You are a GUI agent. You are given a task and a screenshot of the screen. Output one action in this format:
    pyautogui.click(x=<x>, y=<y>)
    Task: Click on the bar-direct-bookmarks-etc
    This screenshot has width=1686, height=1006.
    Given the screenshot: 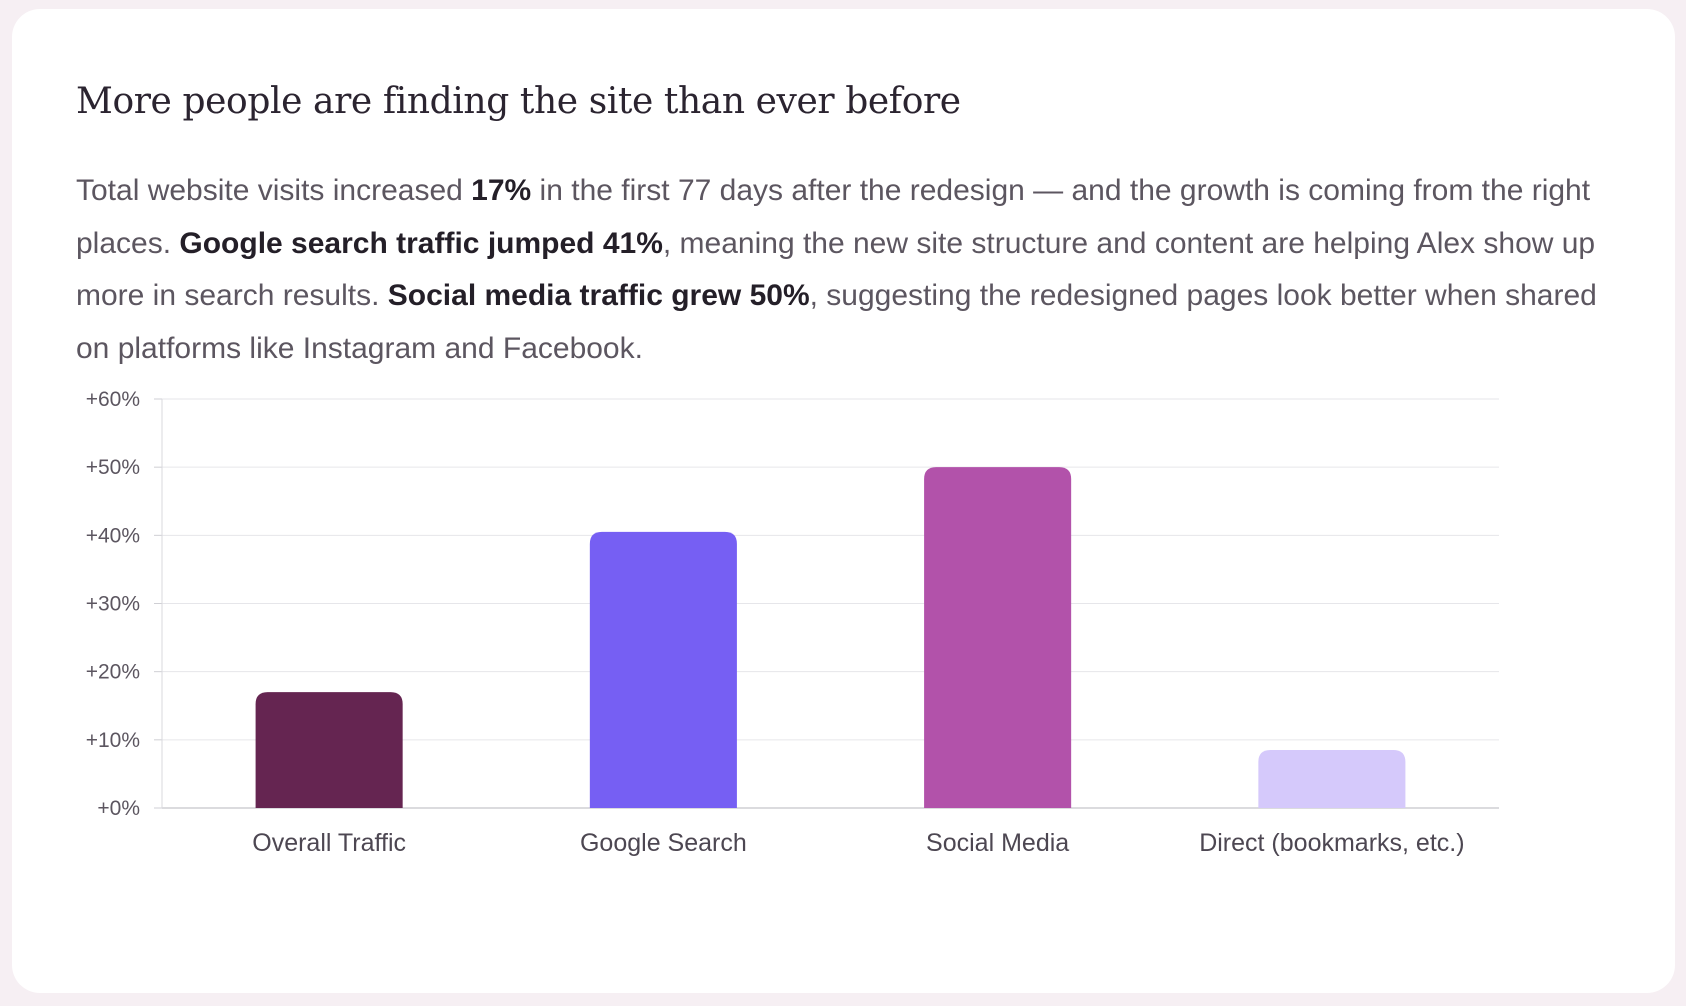 What is the action you would take?
    pyautogui.click(x=1332, y=779)
    